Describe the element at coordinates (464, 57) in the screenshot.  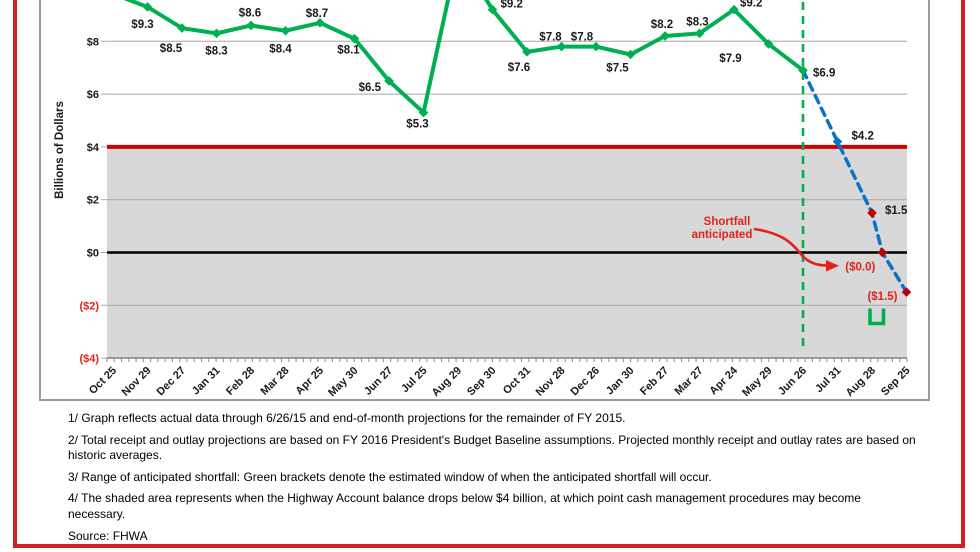
I see `actual-series-line` at that location.